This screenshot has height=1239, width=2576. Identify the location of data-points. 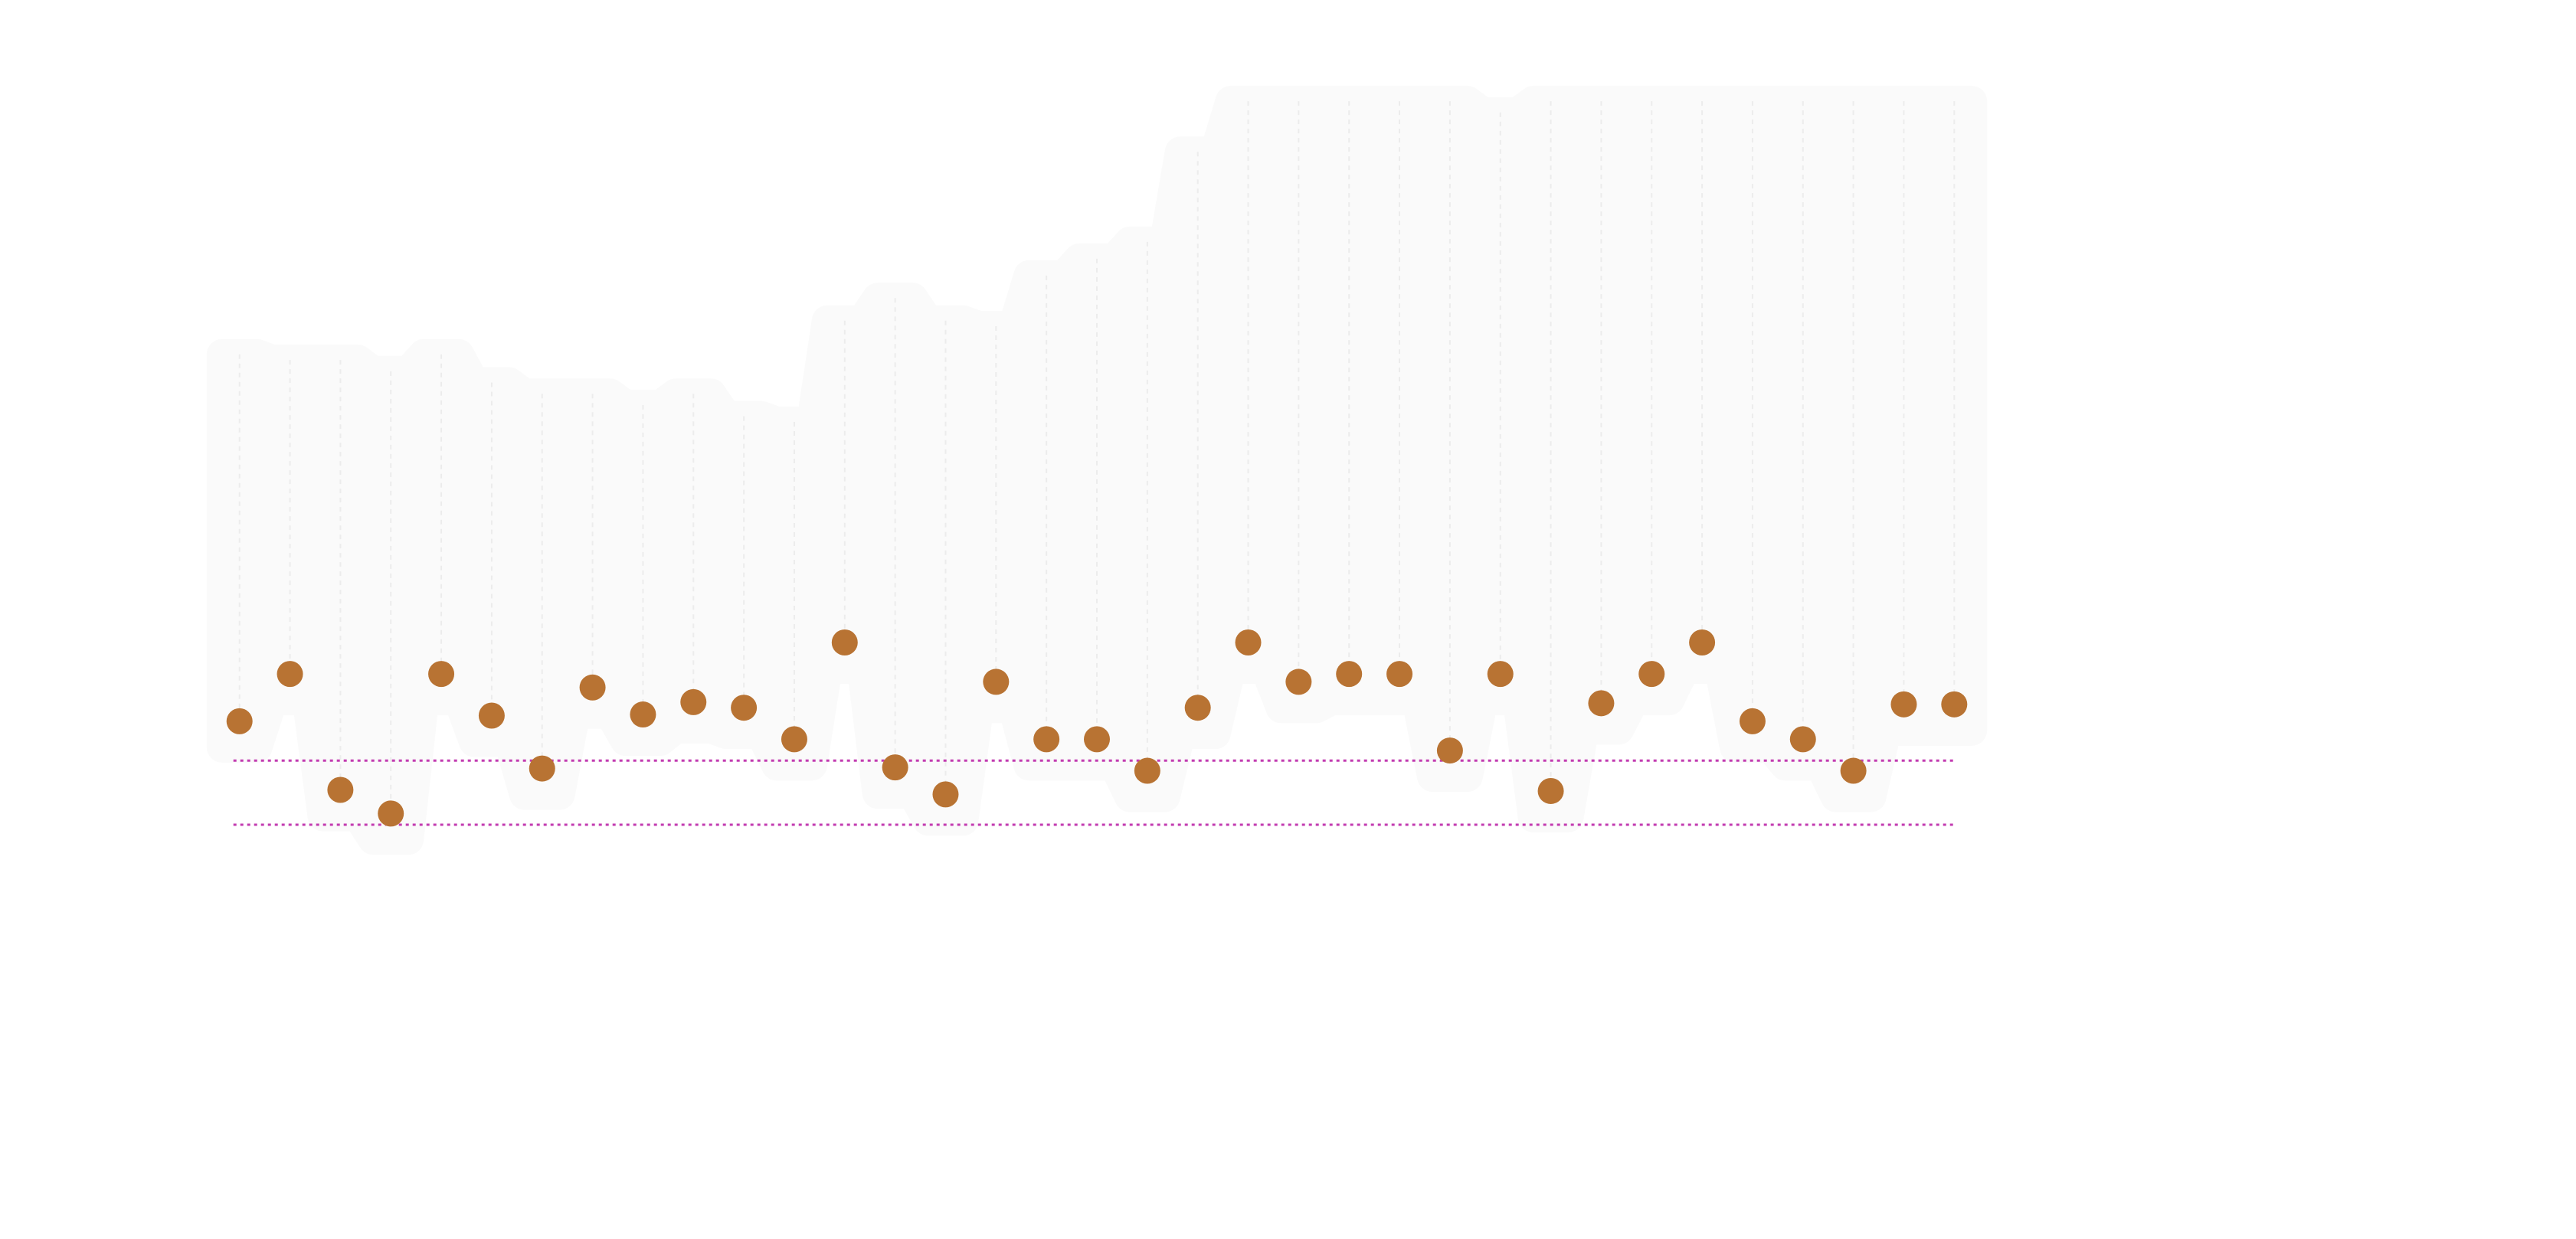
(1097, 728).